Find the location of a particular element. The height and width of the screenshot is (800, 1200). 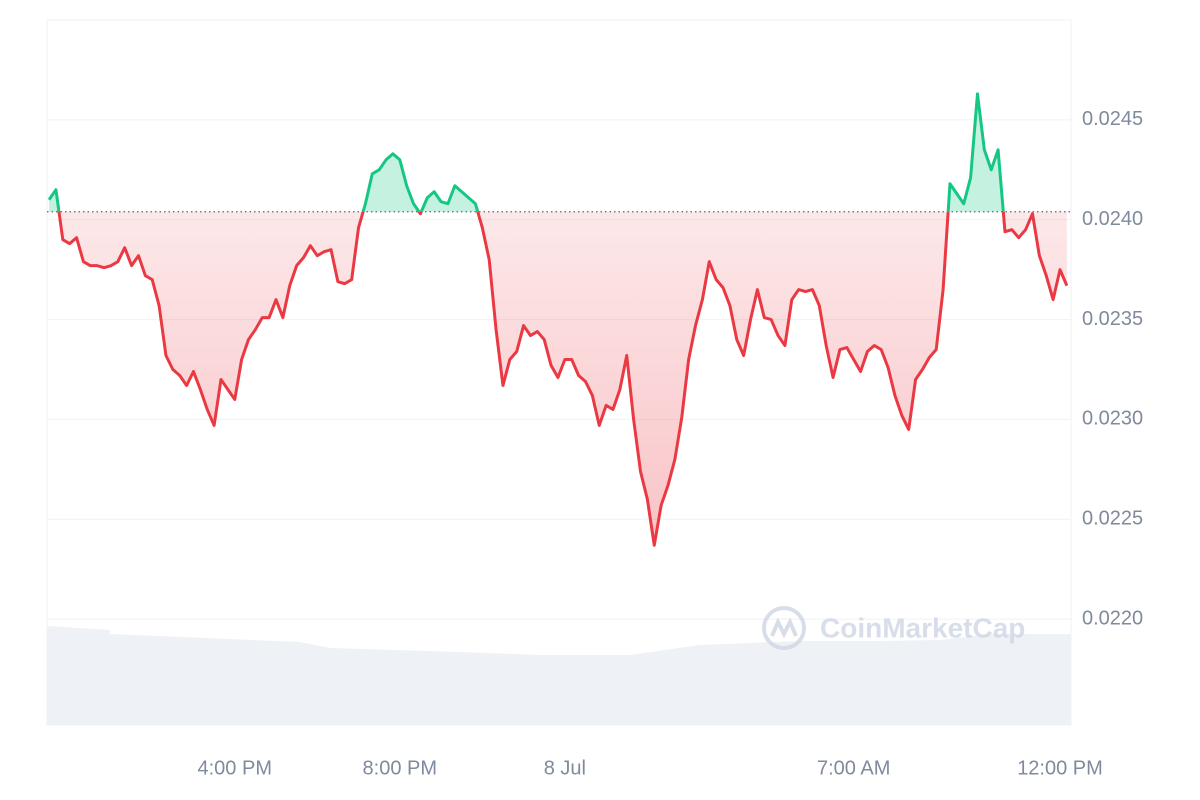

watermark-text: CoinMarketCap is located at coordinates (922, 627).